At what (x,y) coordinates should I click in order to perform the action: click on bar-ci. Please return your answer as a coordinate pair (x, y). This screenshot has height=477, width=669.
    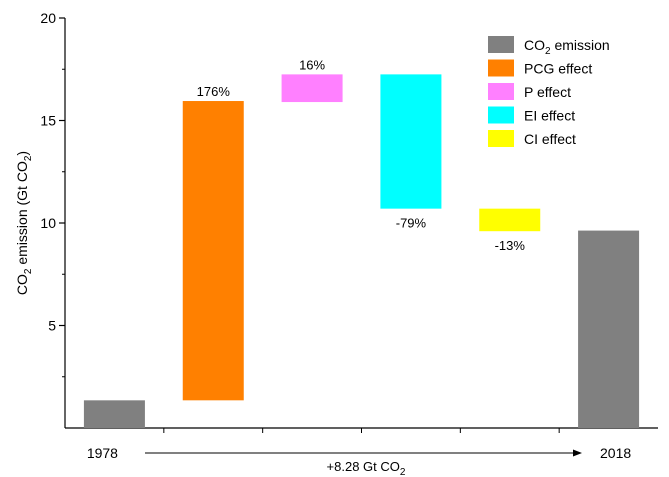
    Looking at the image, I should click on (510, 220).